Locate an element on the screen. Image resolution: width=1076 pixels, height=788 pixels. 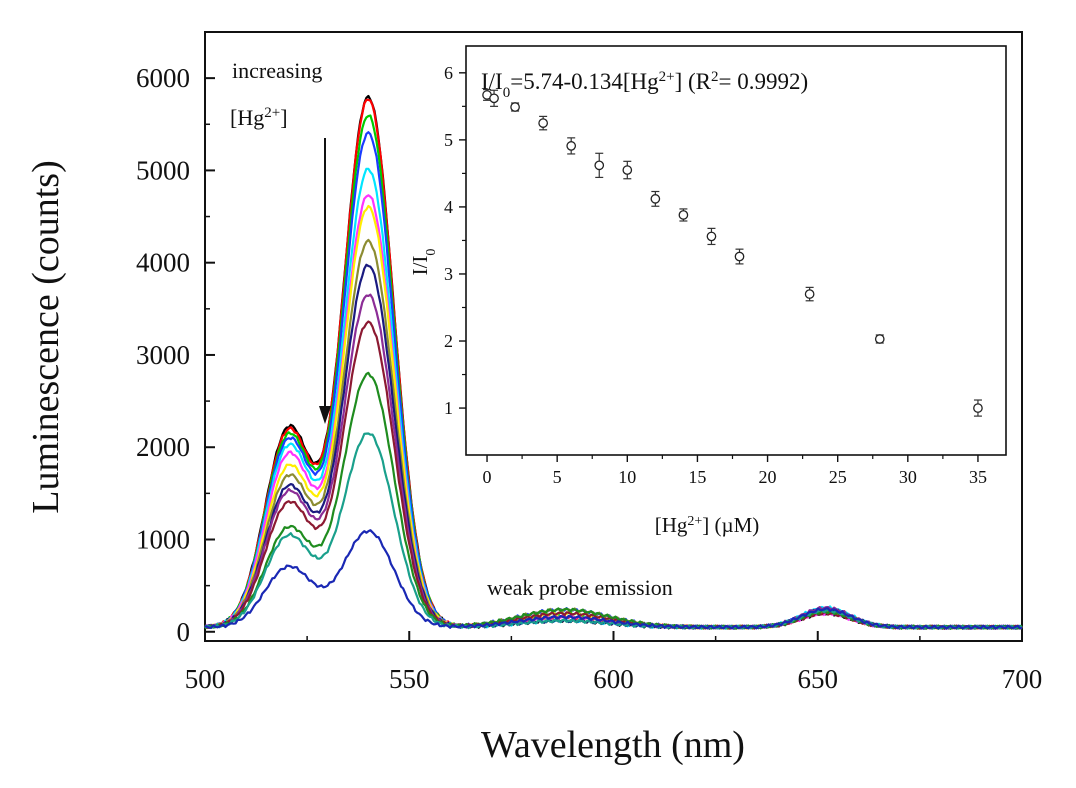
inset-x-axis-title-base: [Hg is located at coordinates (671, 525).